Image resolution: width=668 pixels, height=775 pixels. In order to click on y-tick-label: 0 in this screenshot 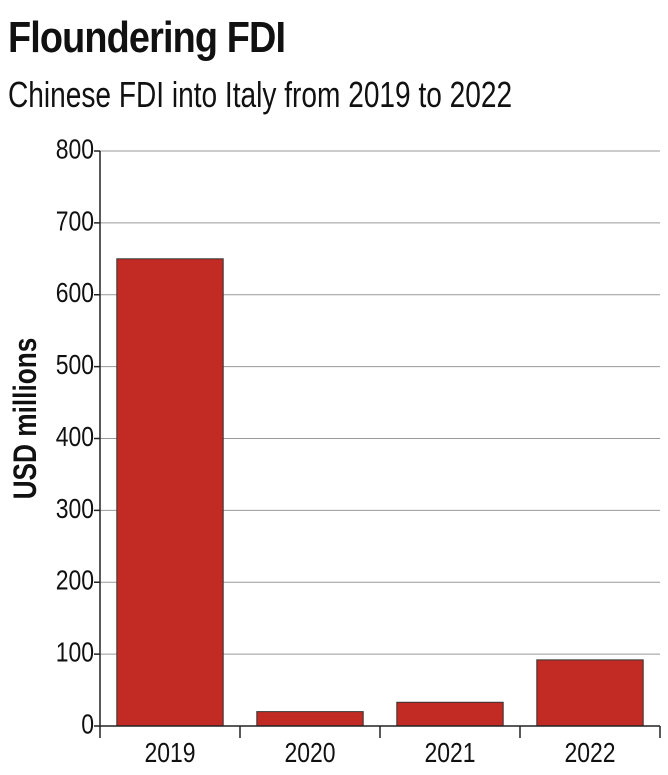, I will do `click(87, 724)`.